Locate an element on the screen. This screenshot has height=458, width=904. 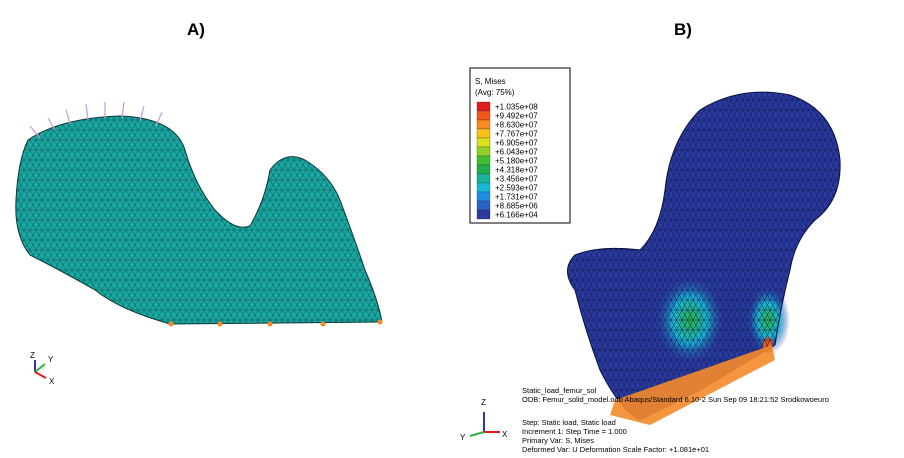
info-line: Static_load_femur_sol is located at coordinates (559, 390).